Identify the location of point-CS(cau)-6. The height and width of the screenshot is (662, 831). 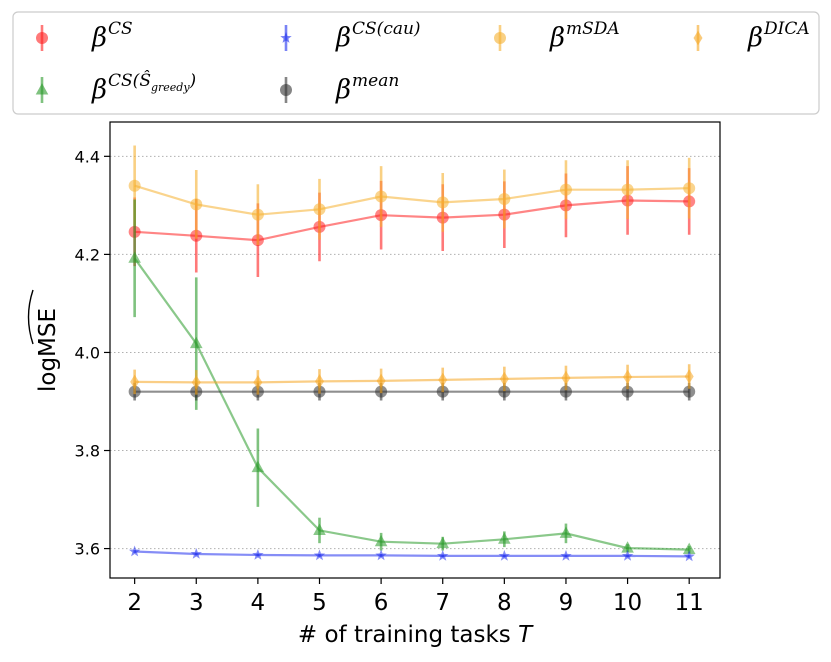
(381, 555).